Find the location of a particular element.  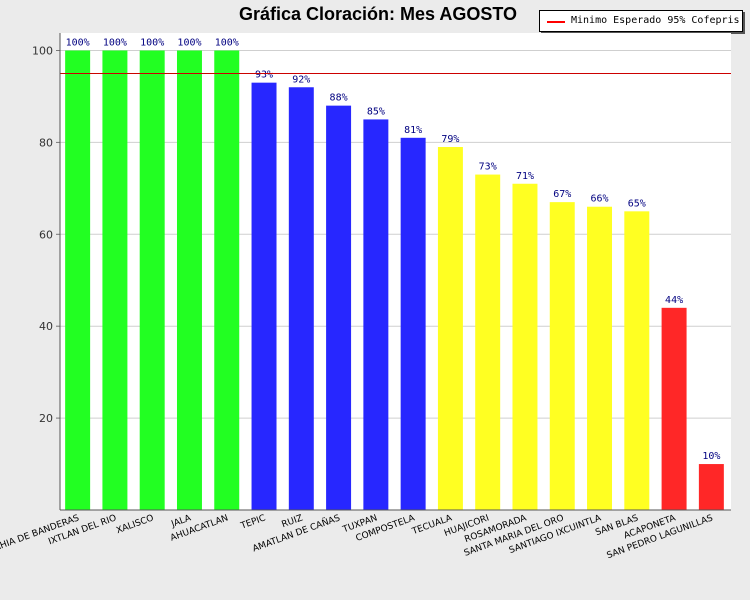

data-label: 92% is located at coordinates (301, 79).